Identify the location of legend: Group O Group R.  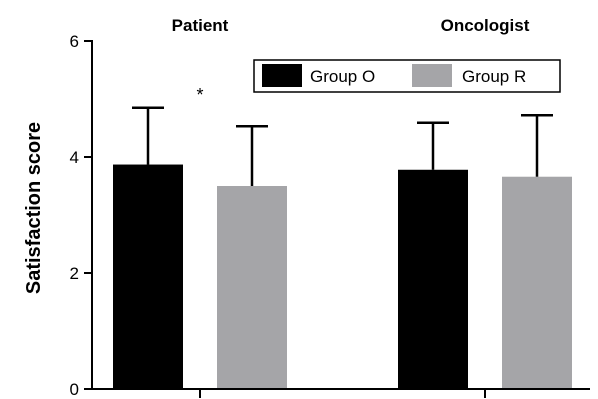
(407, 76).